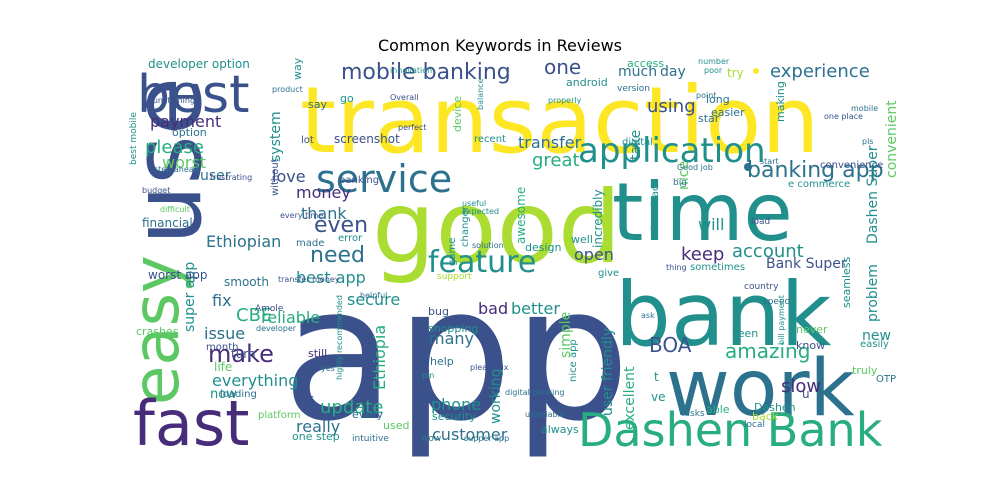  What do you see at coordinates (379, 357) in the screenshot?
I see `word-ethiopia: Ethiopia` at bounding box center [379, 357].